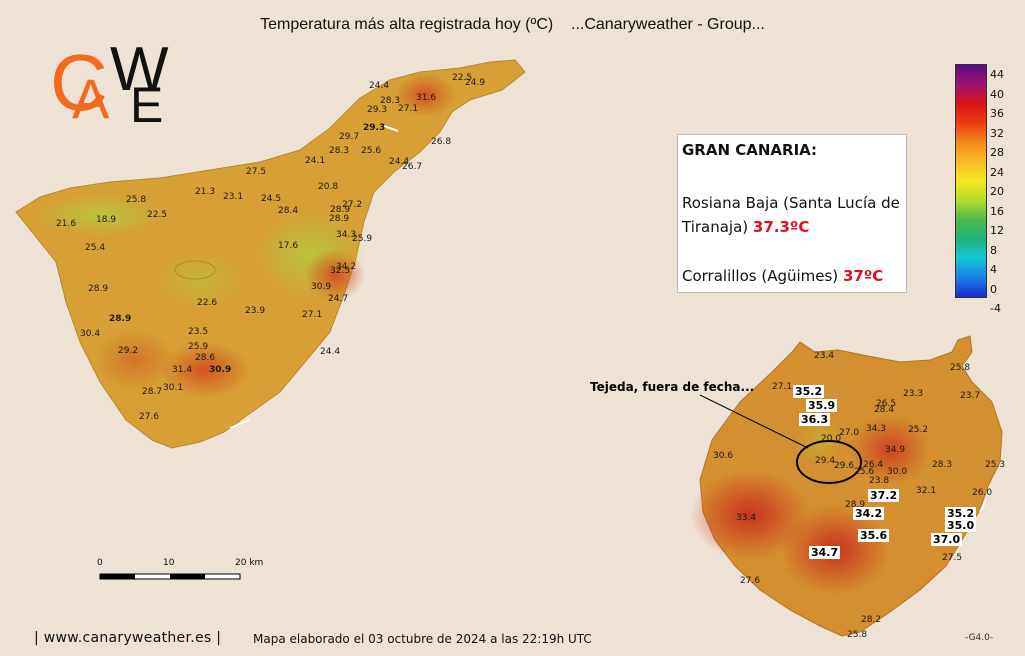 This screenshot has width=1025, height=656. What do you see at coordinates (352, 205) in the screenshot?
I see `temp-label: 27.2` at bounding box center [352, 205].